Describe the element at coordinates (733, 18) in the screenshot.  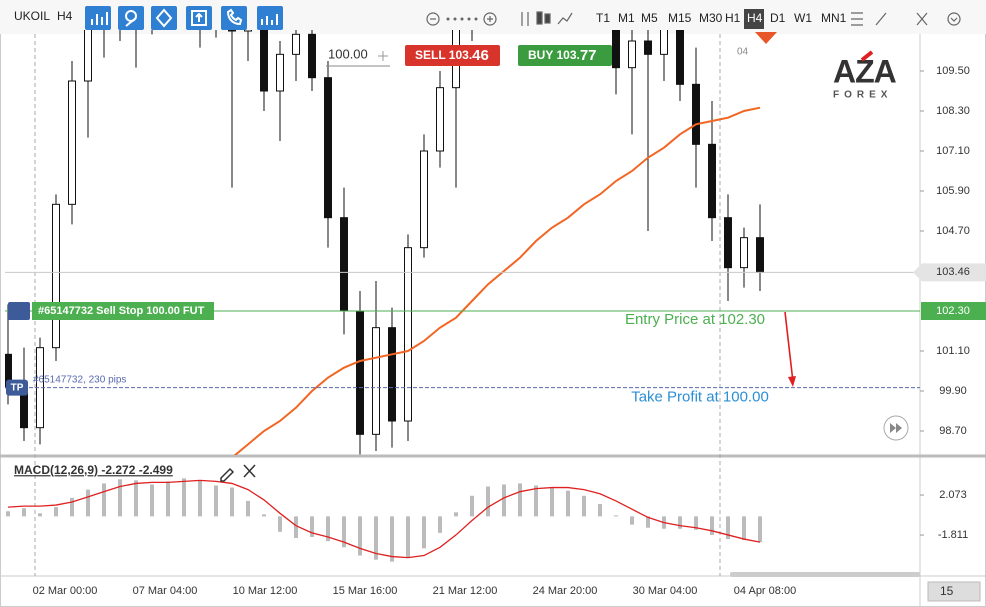
I see `timeframe-button: H1` at that location.